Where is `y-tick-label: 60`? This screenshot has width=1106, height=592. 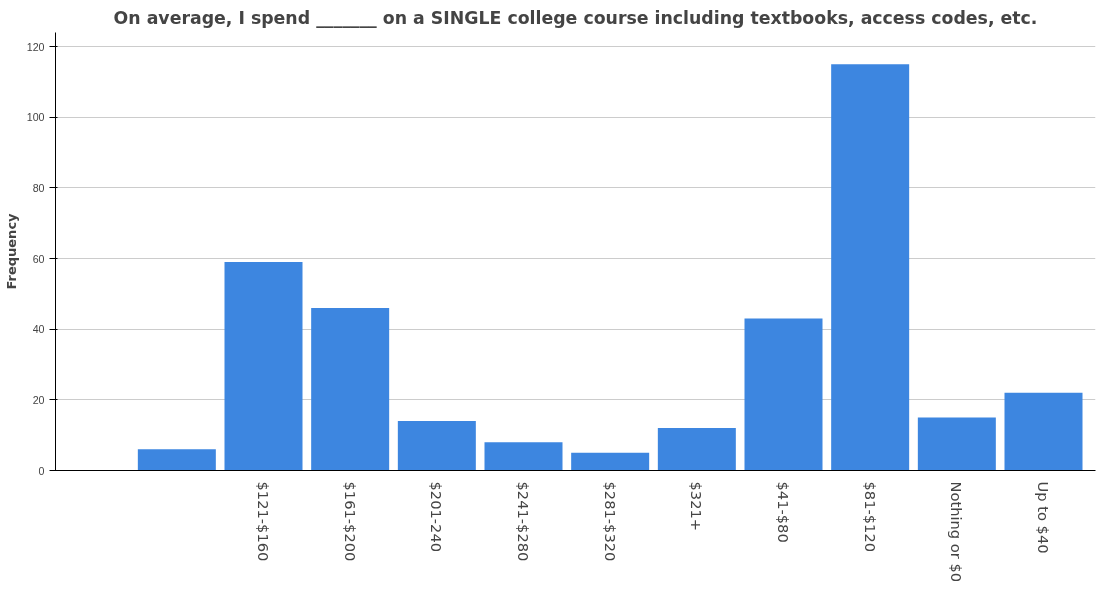
y-tick-label: 60 is located at coordinates (38, 258).